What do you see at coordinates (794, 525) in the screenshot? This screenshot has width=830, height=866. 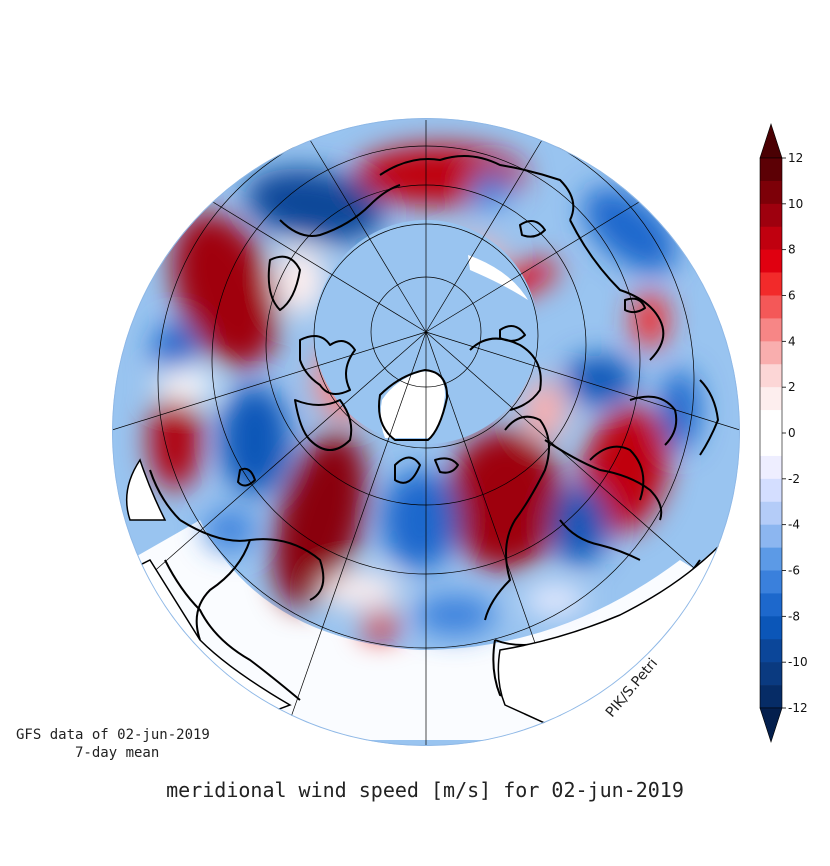 I see `colorbar-tick-label: -4` at bounding box center [794, 525].